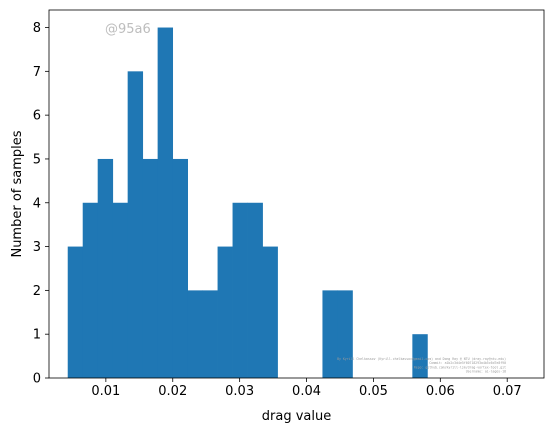 The width and height of the screenshot is (554, 432). I want to click on y-tick-label: 2, so click(37, 291).